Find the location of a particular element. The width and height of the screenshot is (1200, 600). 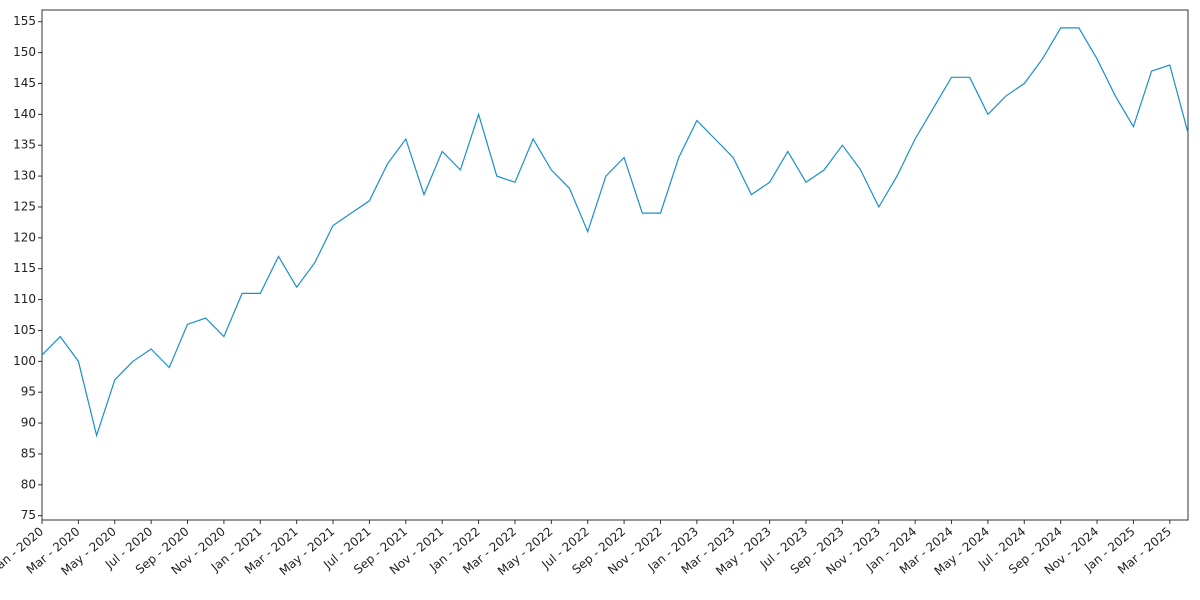

y-tick-label: 75 is located at coordinates (28, 515).